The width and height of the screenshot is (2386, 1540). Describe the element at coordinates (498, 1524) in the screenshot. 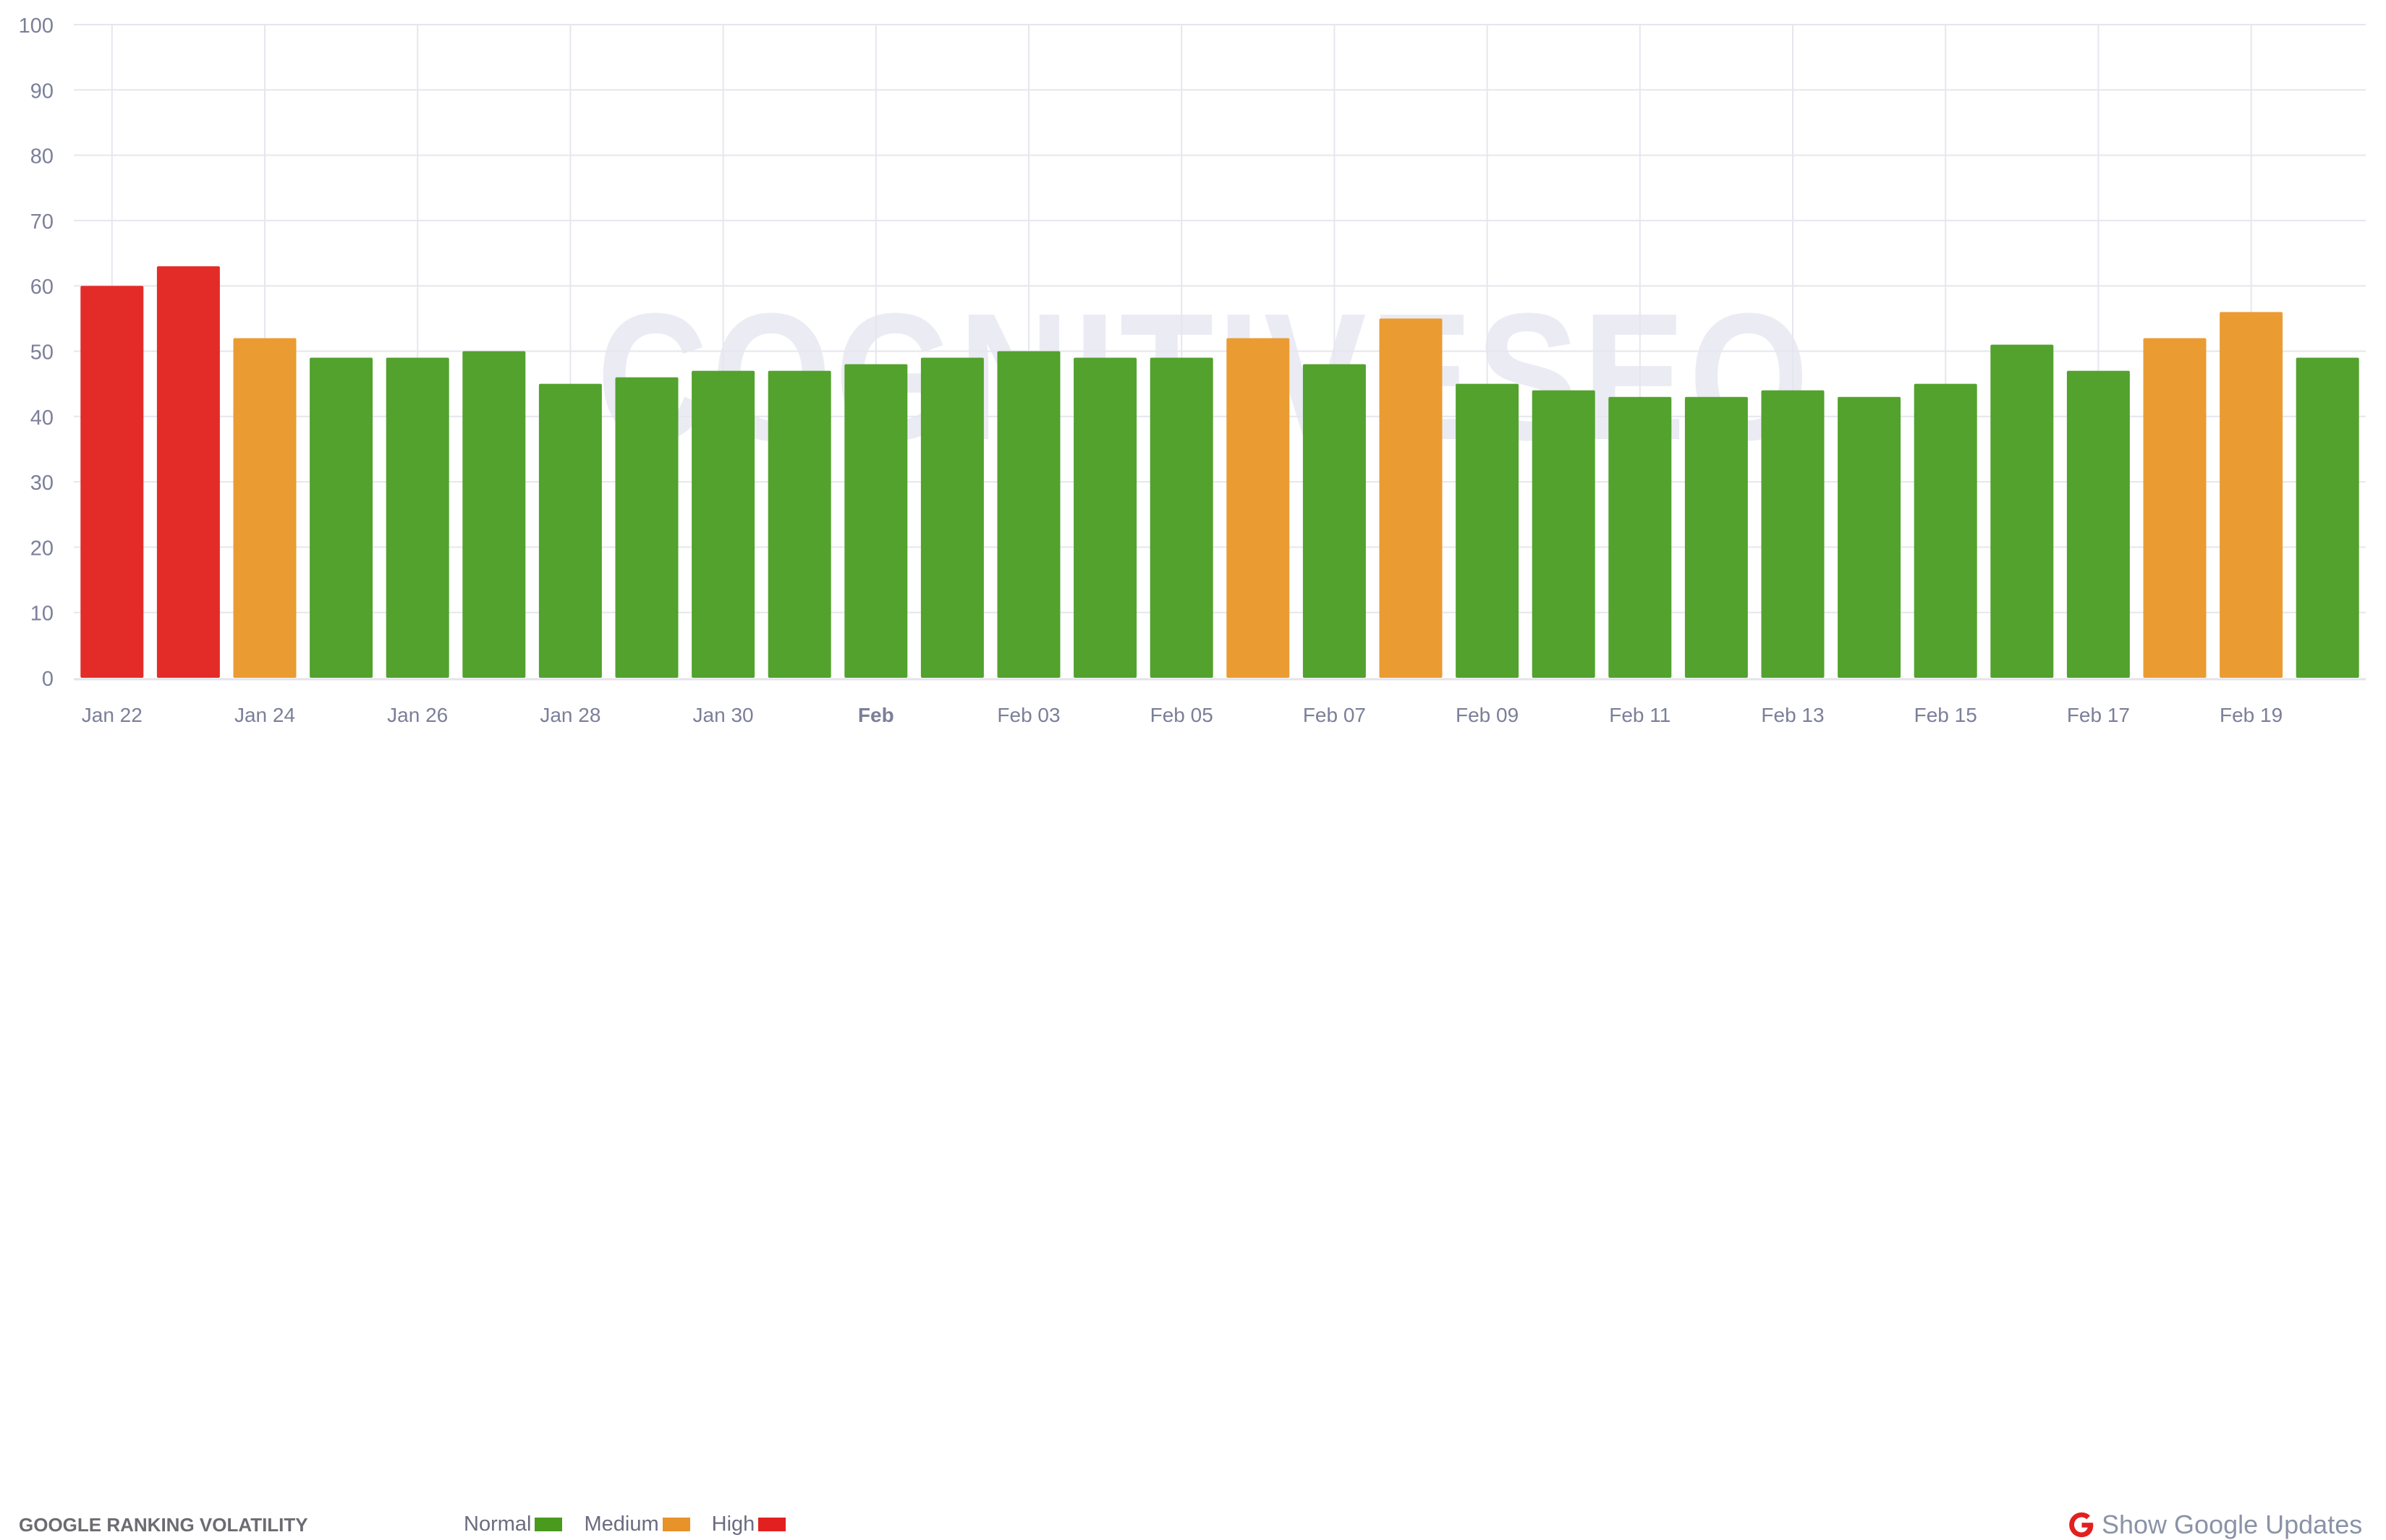

I see `legend-label-normal: Normal` at that location.